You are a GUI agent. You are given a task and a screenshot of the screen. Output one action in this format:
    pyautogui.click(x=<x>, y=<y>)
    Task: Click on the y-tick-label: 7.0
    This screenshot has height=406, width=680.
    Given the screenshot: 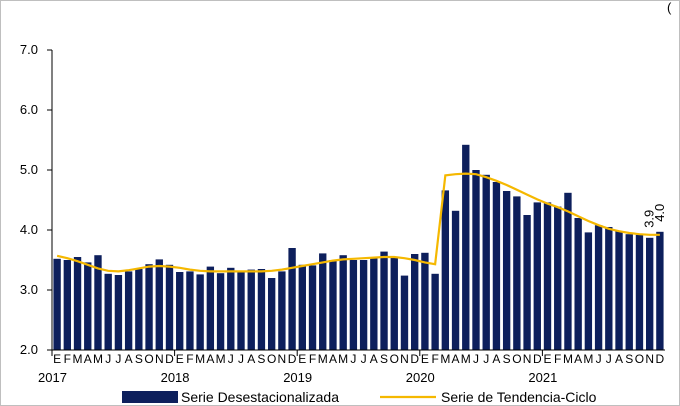 What is the action you would take?
    pyautogui.click(x=29, y=49)
    